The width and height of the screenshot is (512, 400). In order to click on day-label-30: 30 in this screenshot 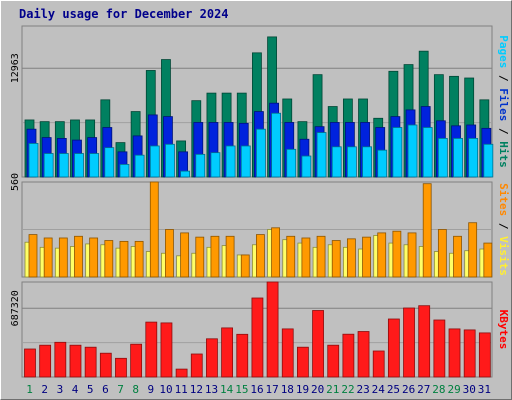, I will do `click(469, 389)`.